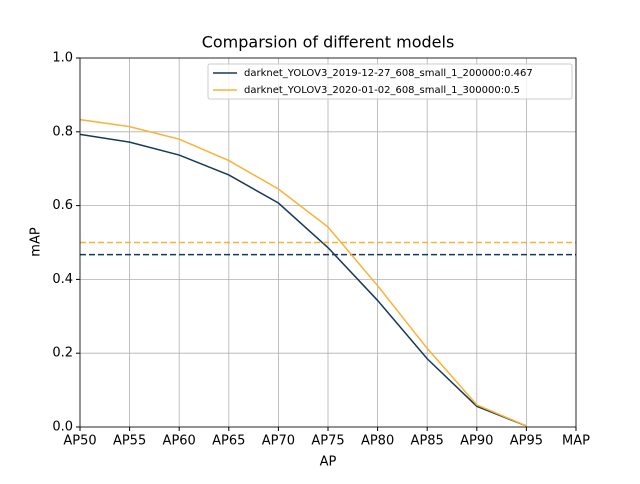 Image resolution: width=640 pixels, height=484 pixels. Describe the element at coordinates (36, 242) in the screenshot. I see `y-axis-label: mAP` at that location.